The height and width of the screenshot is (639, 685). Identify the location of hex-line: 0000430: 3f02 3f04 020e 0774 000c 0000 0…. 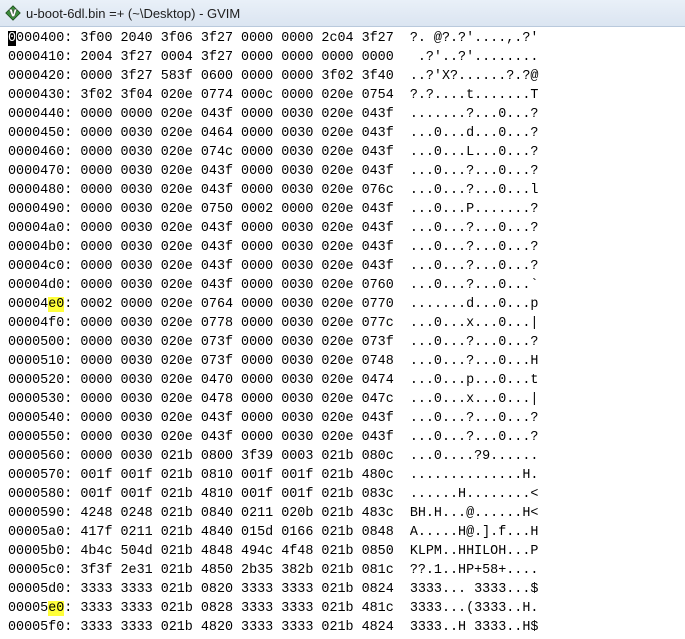
(273, 95).